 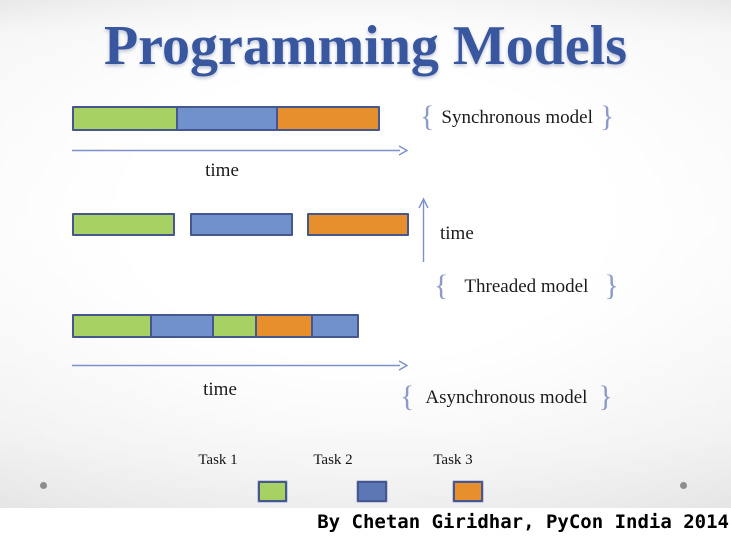 I want to click on threaded-time-axis-arrow, so click(x=423, y=229).